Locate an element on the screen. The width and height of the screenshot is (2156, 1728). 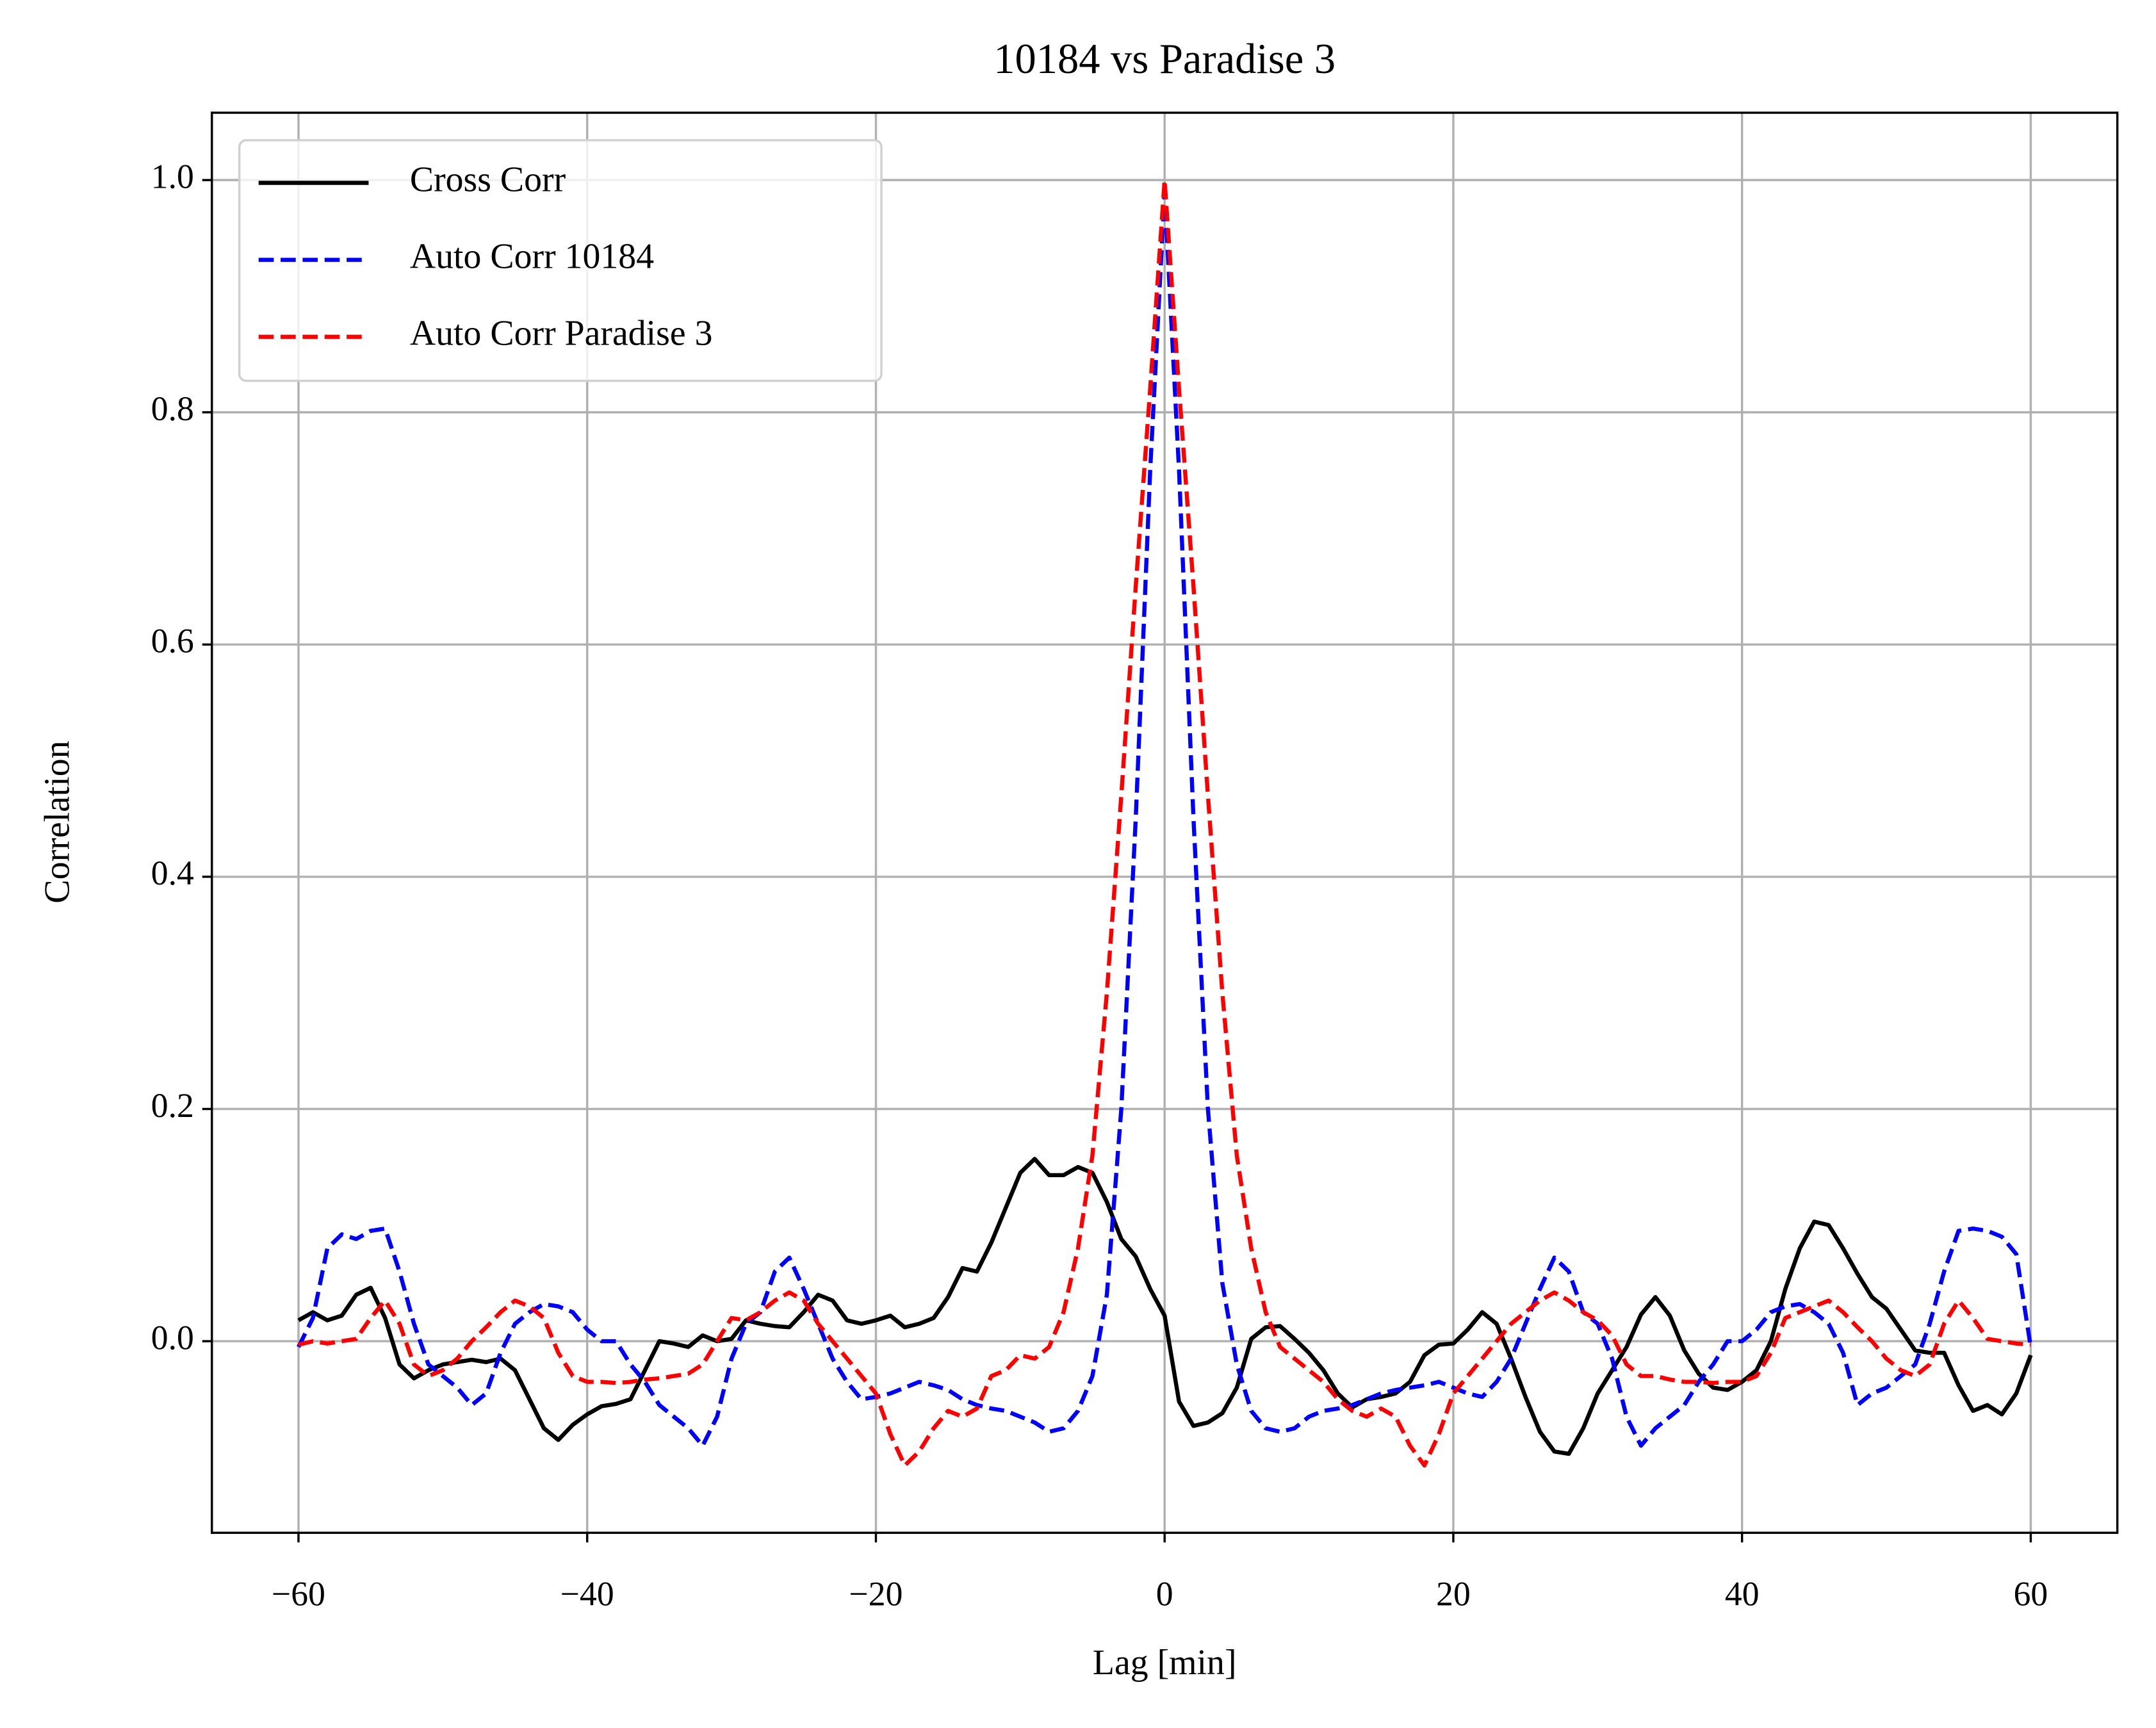
x-tick-label: 60 is located at coordinates (2031, 1593).